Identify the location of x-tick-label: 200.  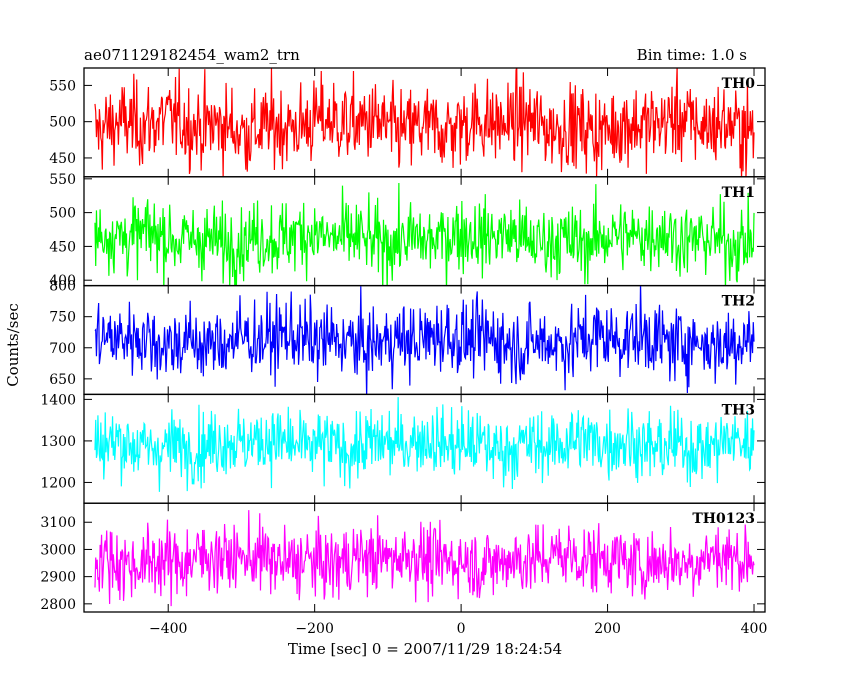
(607, 629).